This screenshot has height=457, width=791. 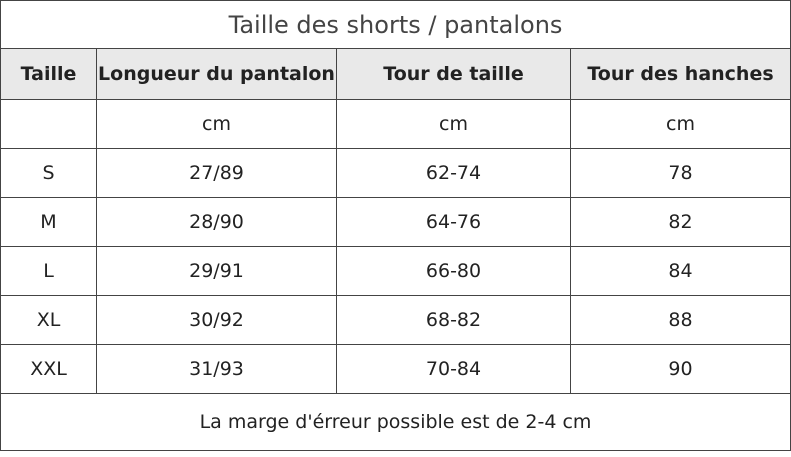 What do you see at coordinates (216, 369) in the screenshot?
I see `cell: 31/93` at bounding box center [216, 369].